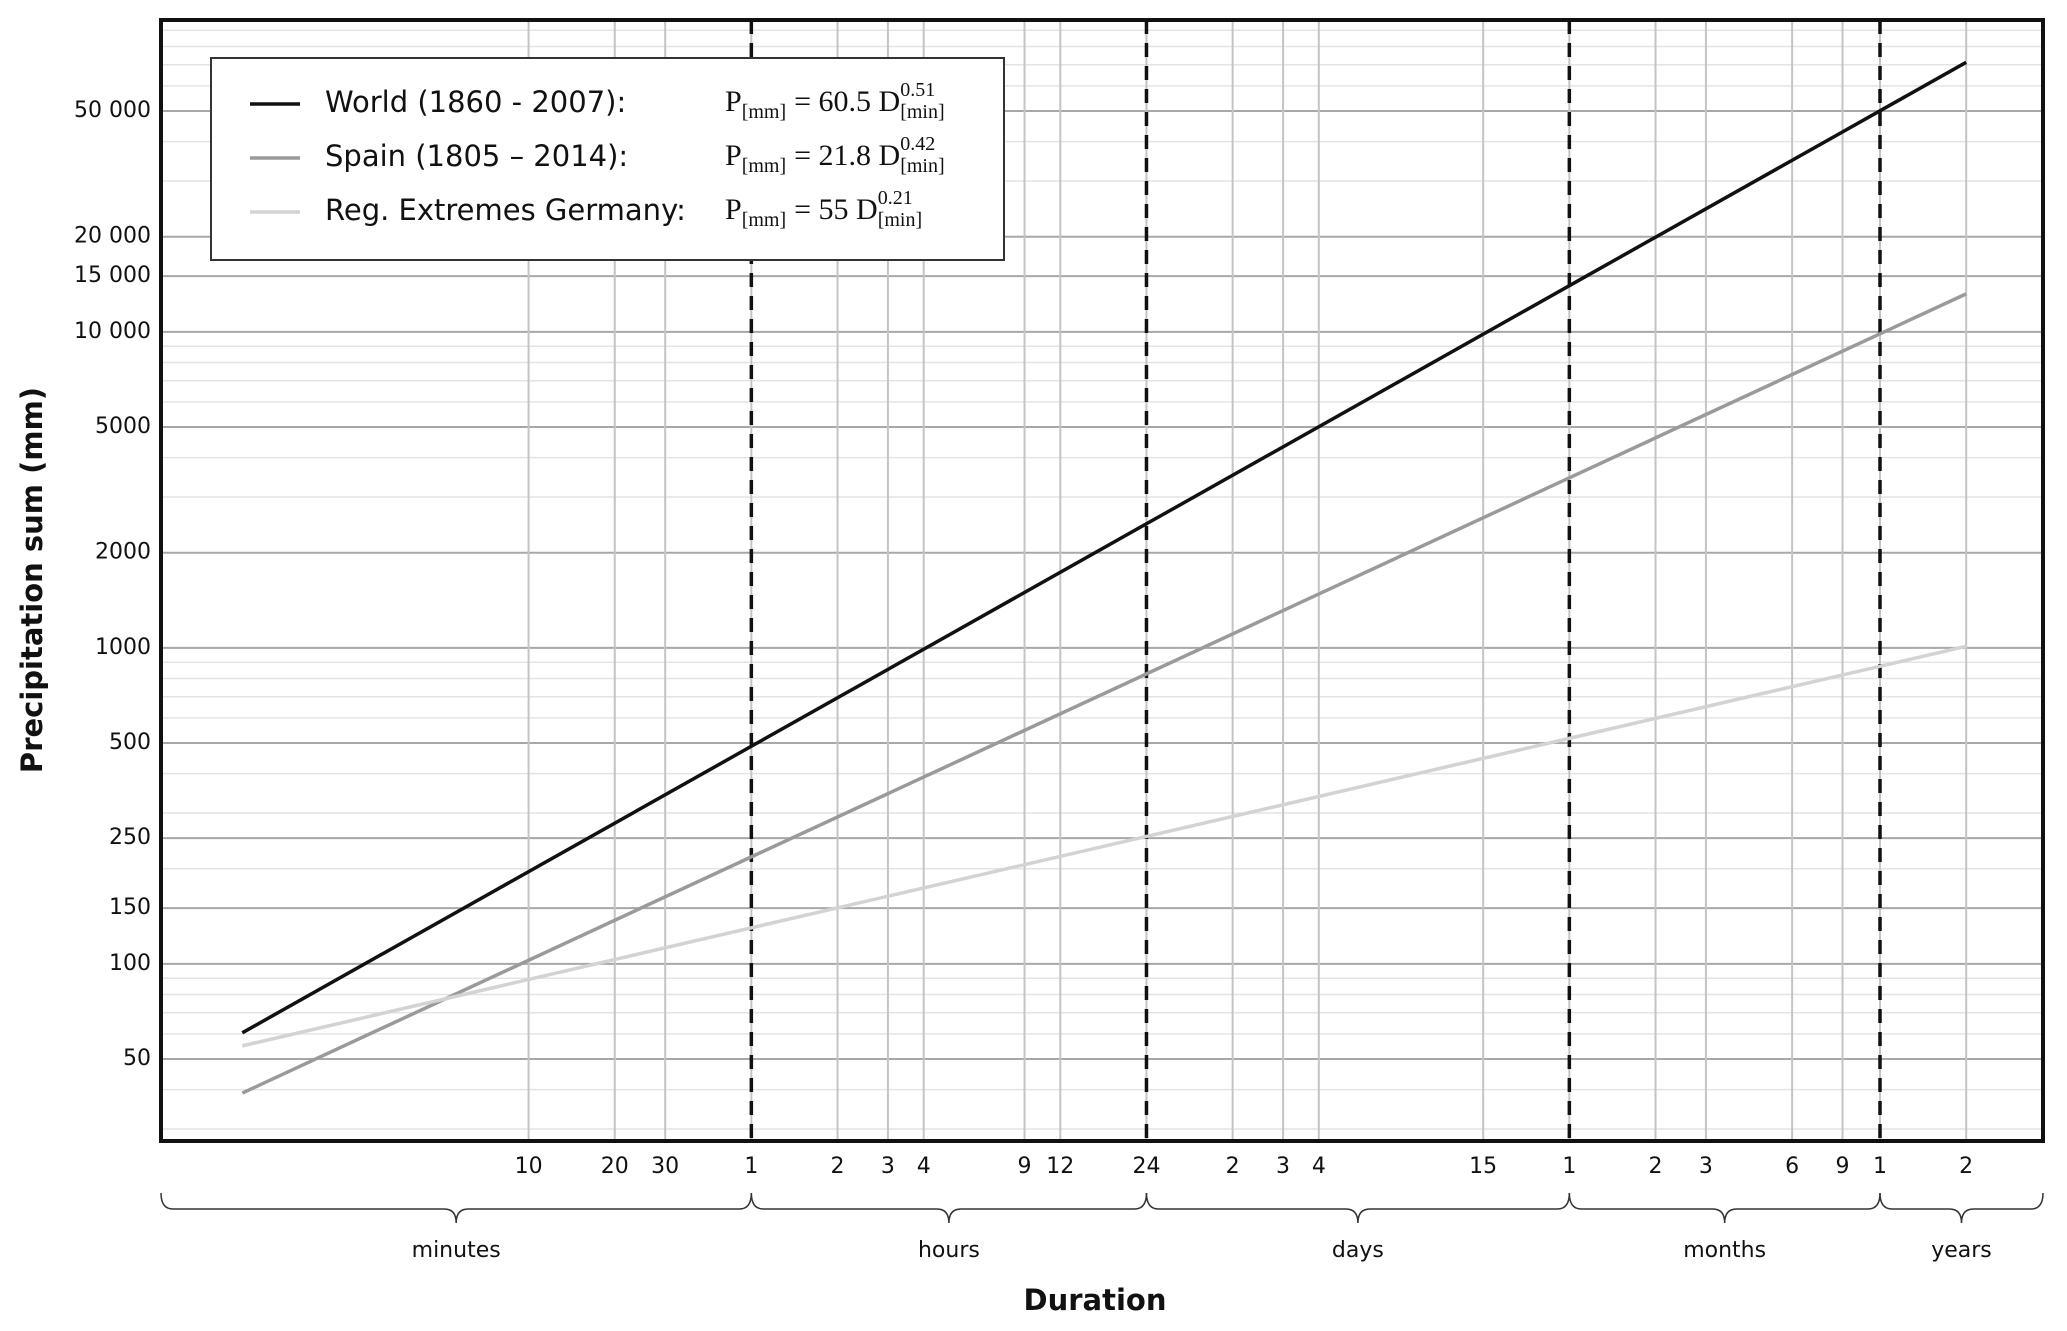  I want to click on x-tick-label: 30, so click(665, 1166).